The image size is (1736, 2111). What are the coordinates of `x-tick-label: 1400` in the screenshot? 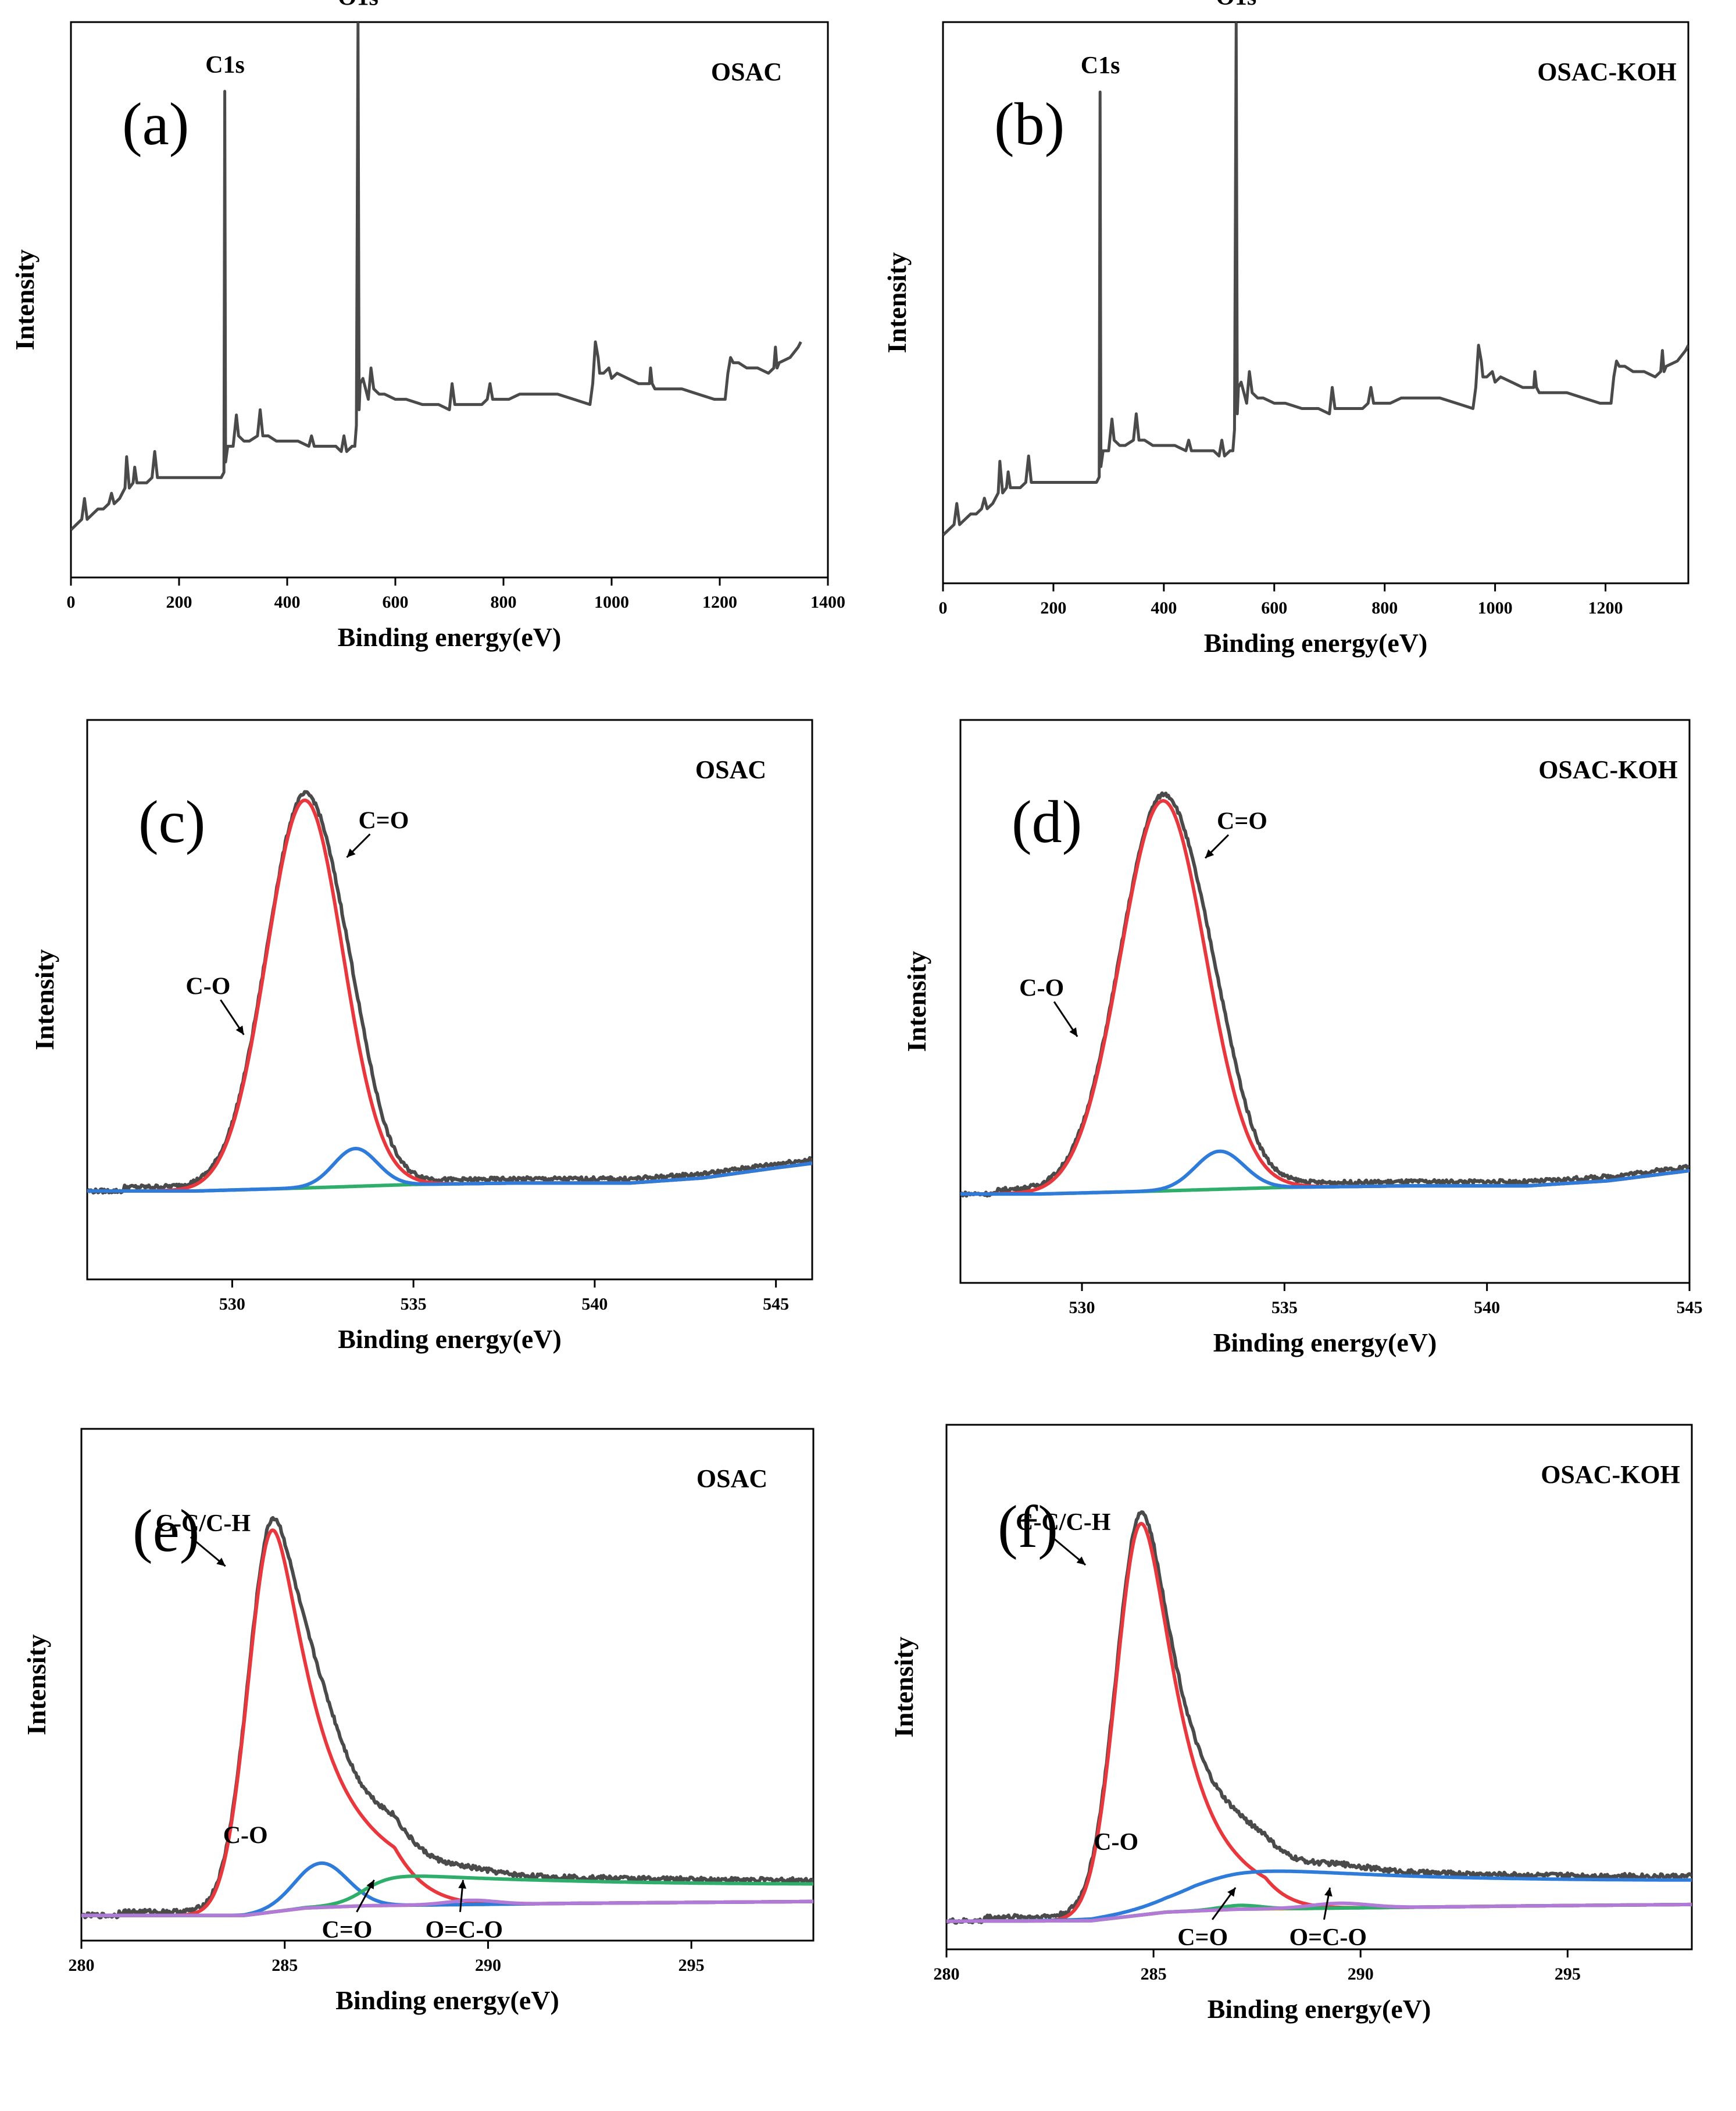 It's located at (827, 602).